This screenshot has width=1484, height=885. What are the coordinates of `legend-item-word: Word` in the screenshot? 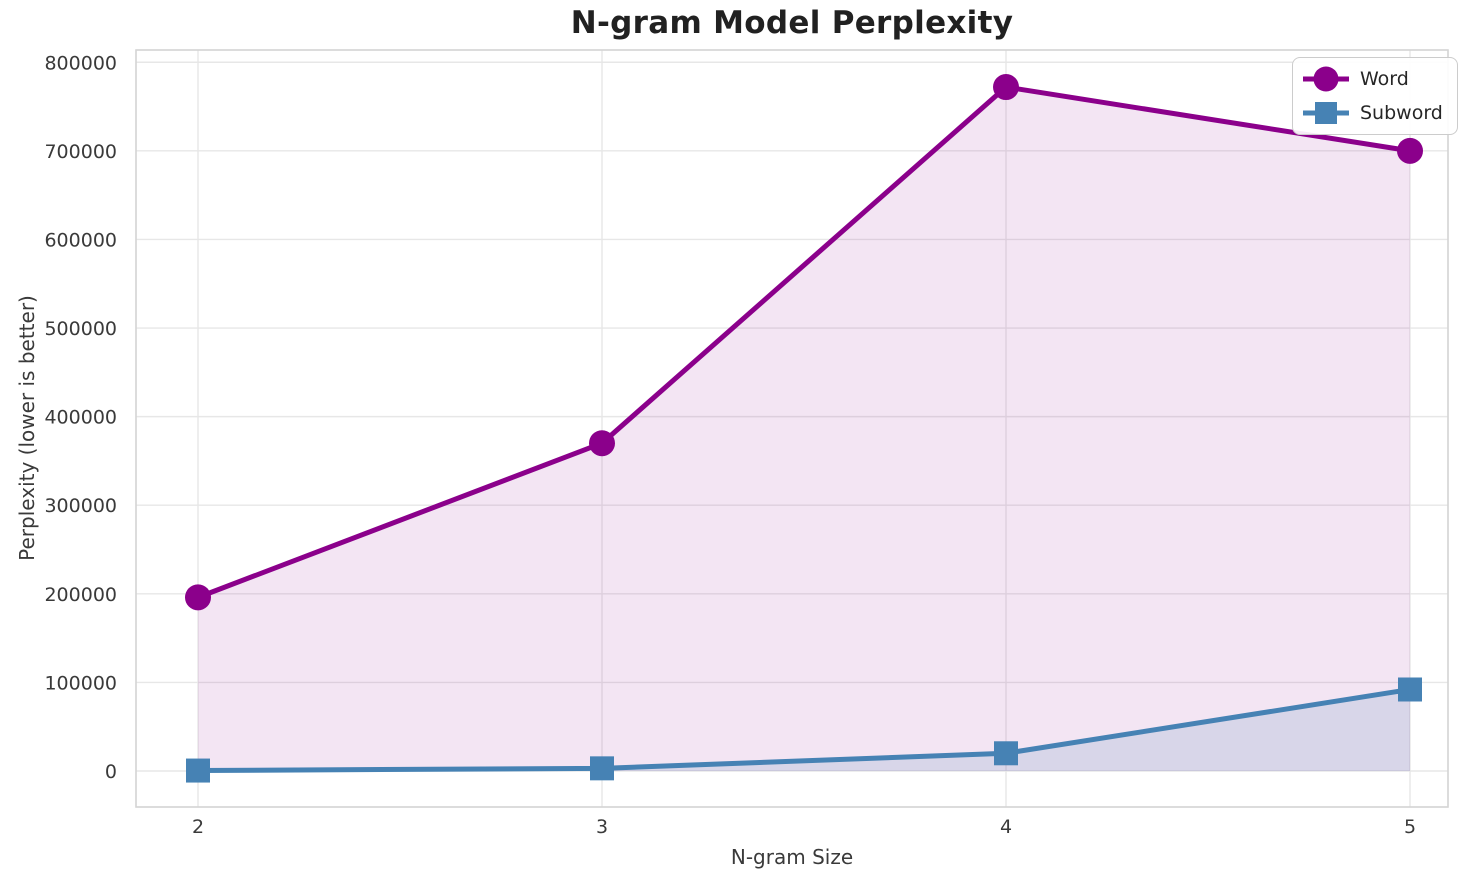 It's located at (1372, 79).